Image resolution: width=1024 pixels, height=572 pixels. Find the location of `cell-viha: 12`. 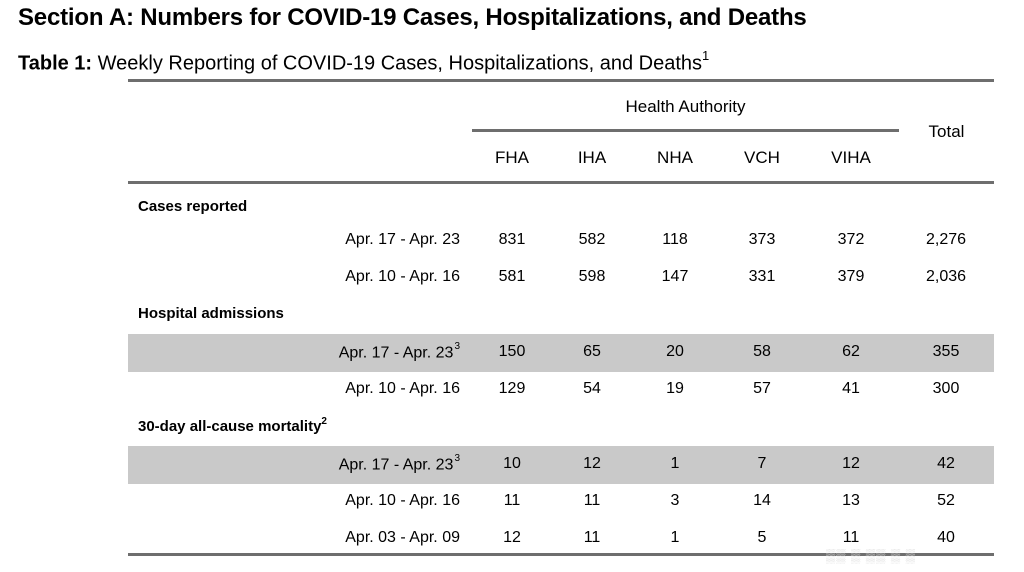

cell-viha: 12 is located at coordinates (851, 463).